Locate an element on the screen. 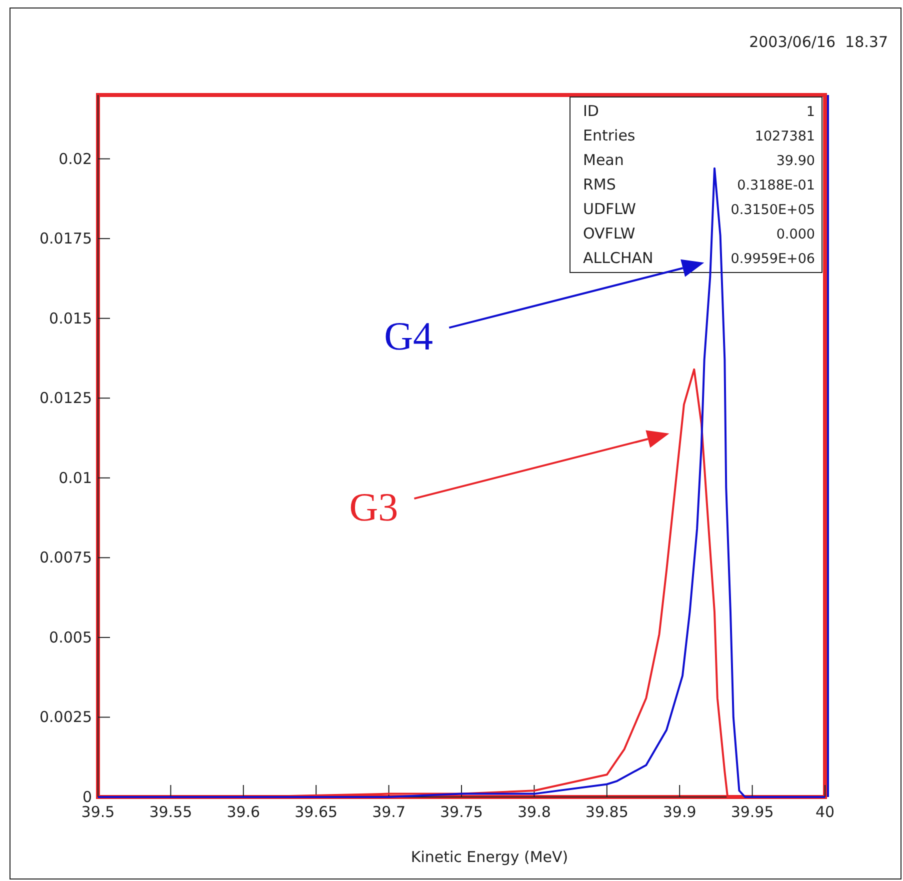 This screenshot has width=903, height=881. y-tick-label: 0.01 is located at coordinates (75, 477).